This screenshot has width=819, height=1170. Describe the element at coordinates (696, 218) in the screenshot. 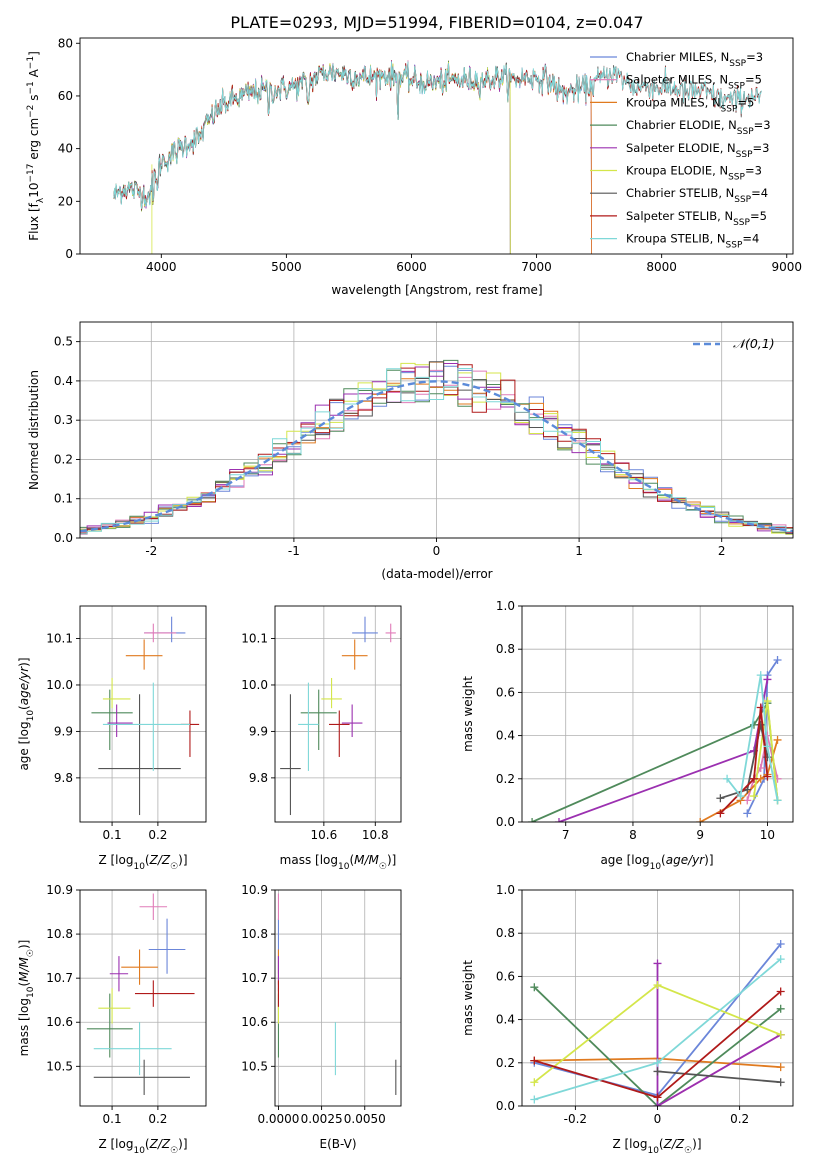

I see `legend-label: Salpeter STELIB, NSSP=5` at that location.